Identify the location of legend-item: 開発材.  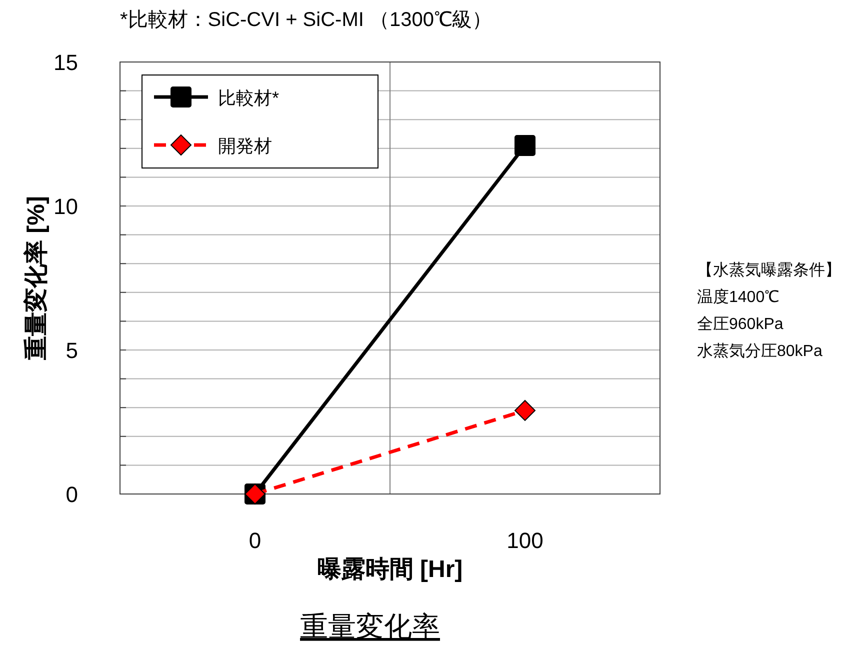
(213, 145).